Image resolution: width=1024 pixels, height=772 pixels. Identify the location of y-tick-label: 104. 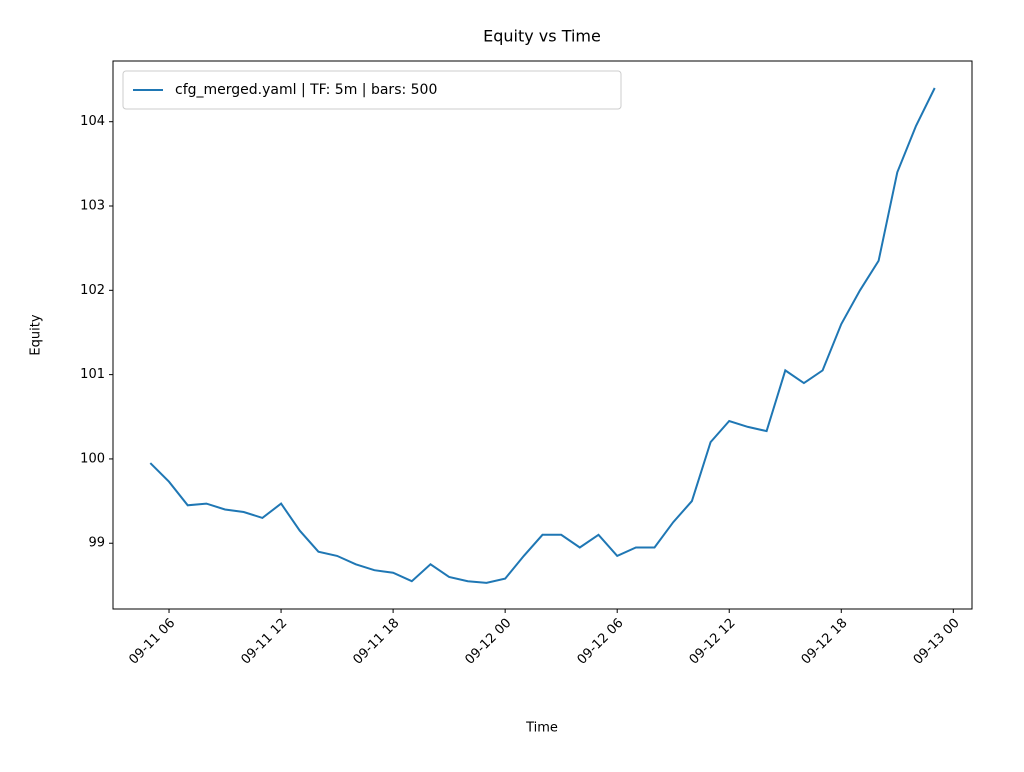
(92, 121).